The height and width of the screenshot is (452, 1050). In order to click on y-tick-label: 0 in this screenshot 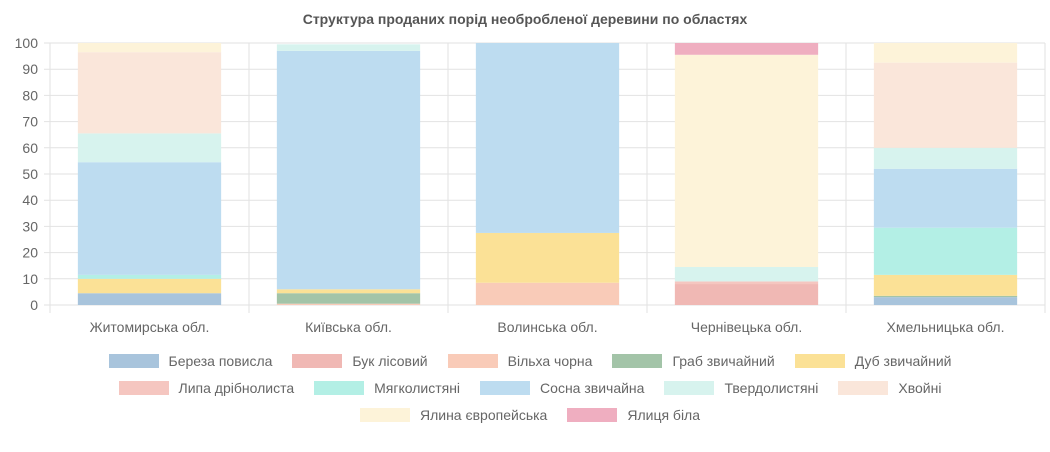, I will do `click(34, 305)`.